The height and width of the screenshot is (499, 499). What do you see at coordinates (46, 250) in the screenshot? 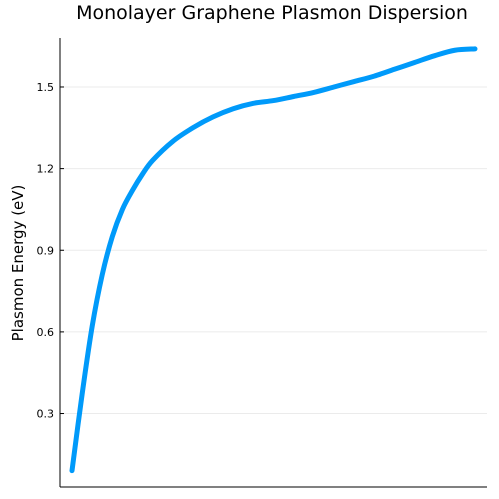
I see `y-tick-label: 0.9` at bounding box center [46, 250].